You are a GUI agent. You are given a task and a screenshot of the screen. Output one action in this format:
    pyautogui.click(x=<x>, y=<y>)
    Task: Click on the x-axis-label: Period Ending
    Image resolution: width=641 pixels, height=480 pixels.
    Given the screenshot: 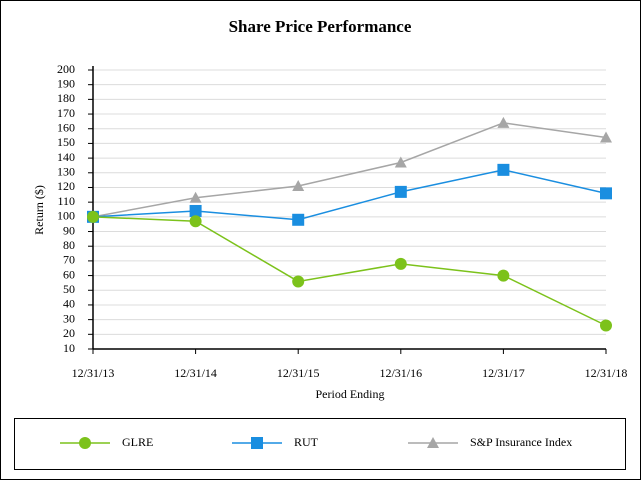 What is the action you would take?
    pyautogui.click(x=350, y=394)
    